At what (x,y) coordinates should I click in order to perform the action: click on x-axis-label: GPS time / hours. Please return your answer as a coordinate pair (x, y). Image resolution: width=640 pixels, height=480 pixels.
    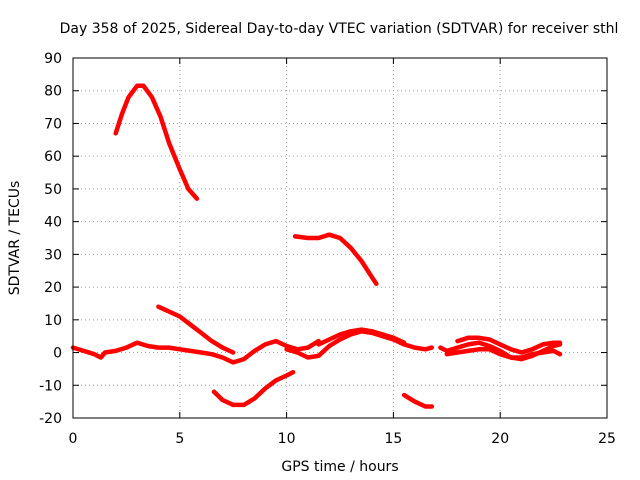
    Looking at the image, I should click on (339, 467).